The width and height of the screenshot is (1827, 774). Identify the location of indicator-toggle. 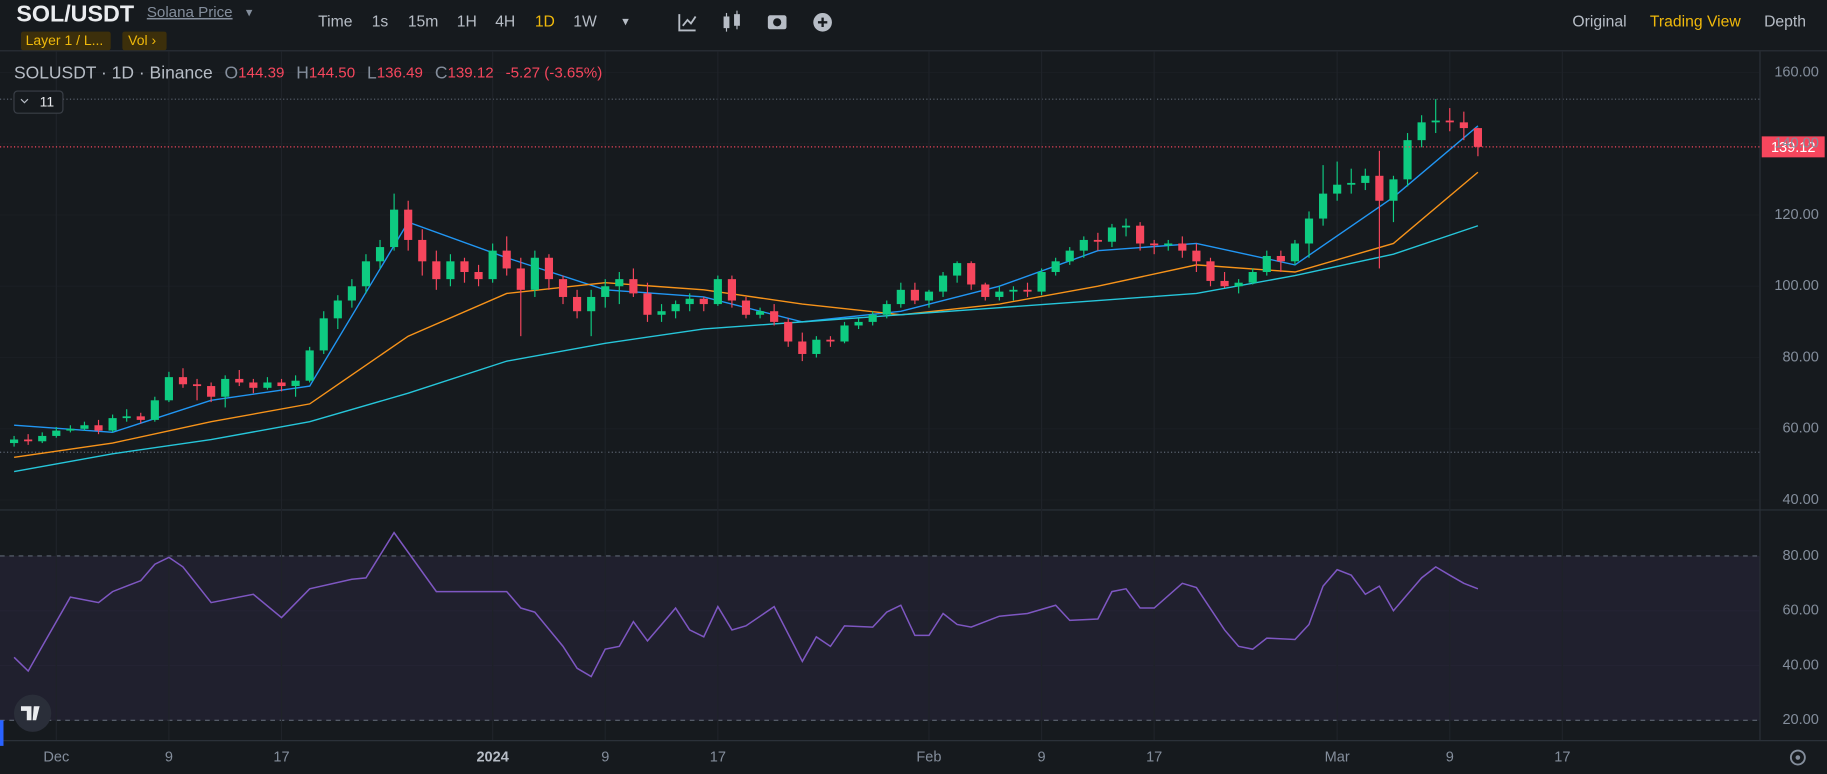
(38, 102).